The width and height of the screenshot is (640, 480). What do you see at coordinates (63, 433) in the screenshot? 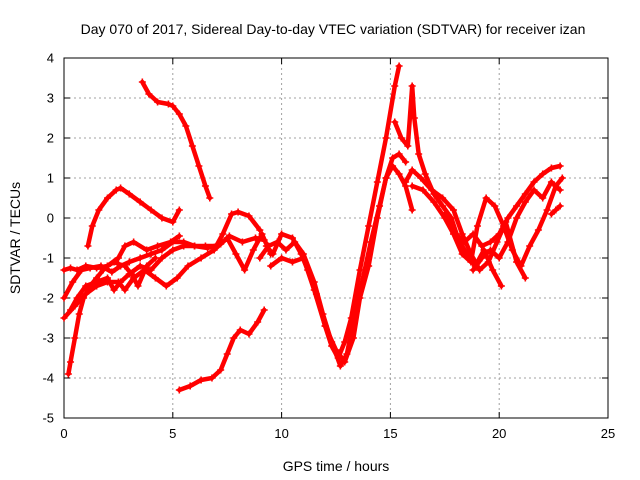
I see `x-tick-label: 0` at bounding box center [63, 433].